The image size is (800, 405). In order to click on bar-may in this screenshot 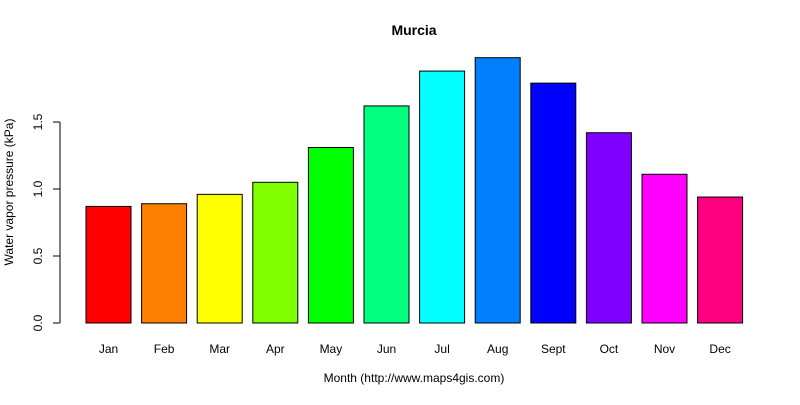, I will do `click(330, 235)`.